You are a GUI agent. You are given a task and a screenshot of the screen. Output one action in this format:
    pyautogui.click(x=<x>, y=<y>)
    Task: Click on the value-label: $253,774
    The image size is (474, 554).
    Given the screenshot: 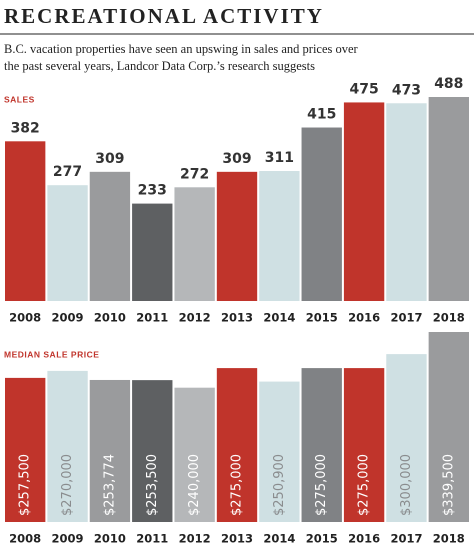 What is the action you would take?
    pyautogui.click(x=109, y=485)
    